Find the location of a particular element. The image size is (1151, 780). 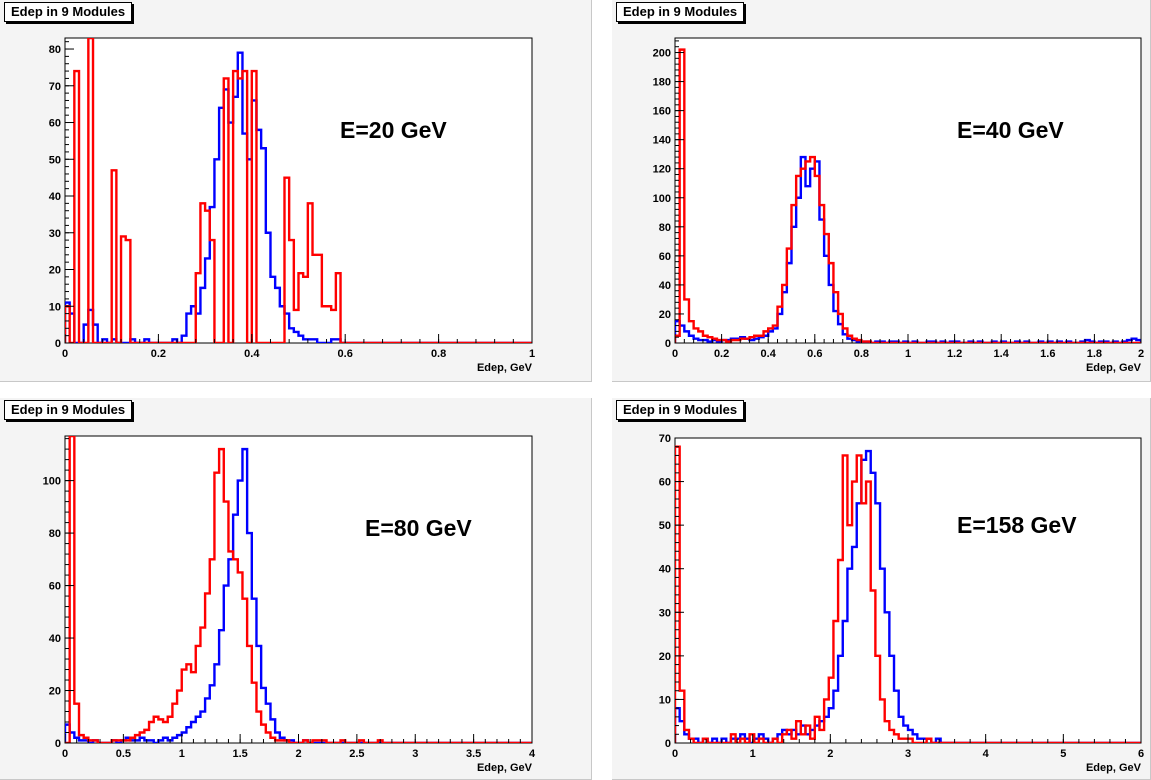

energy-annotation: E=40 GeV is located at coordinates (1010, 130).